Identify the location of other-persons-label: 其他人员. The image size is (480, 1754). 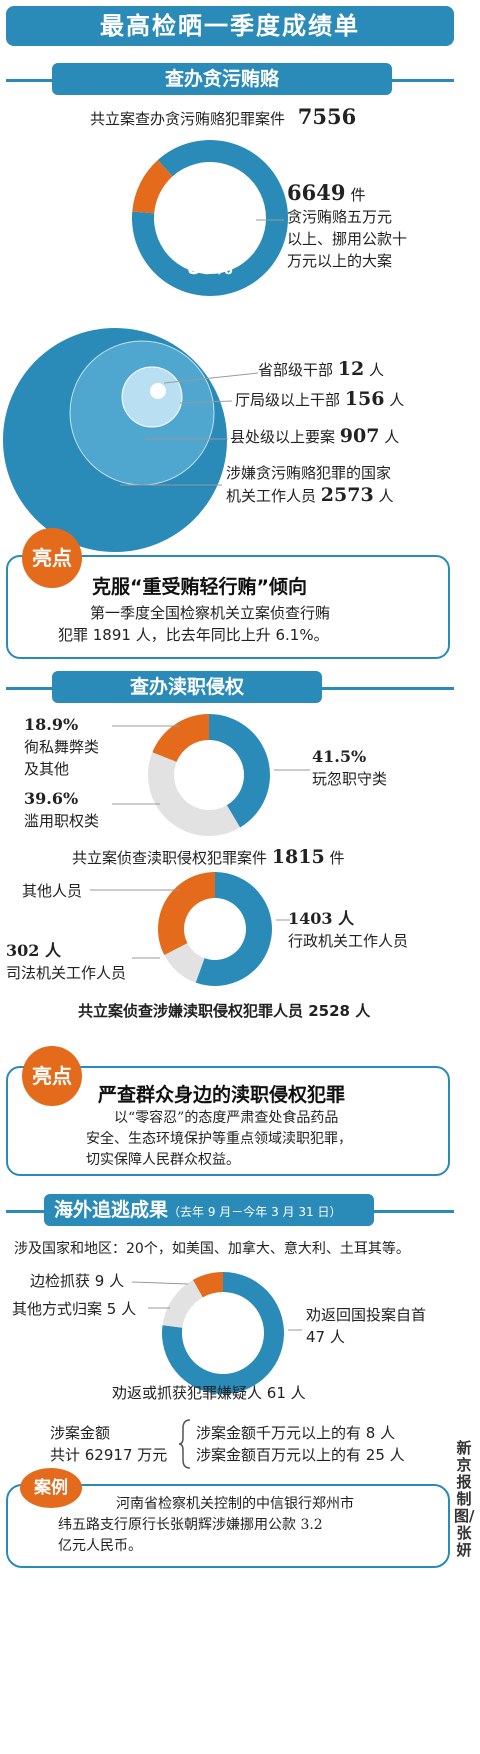
(52, 891).